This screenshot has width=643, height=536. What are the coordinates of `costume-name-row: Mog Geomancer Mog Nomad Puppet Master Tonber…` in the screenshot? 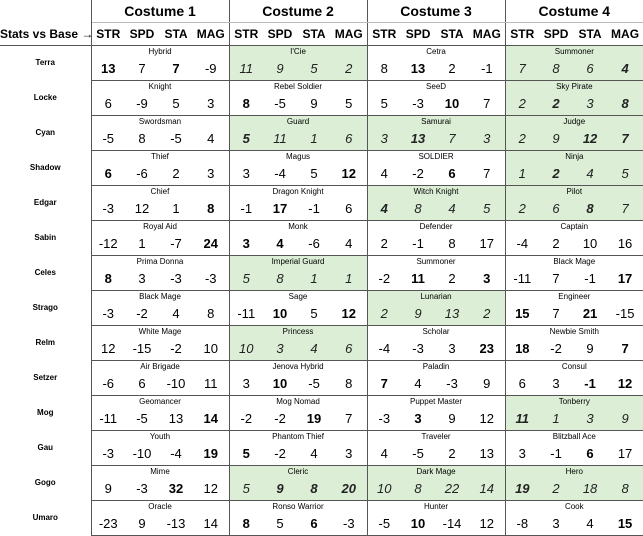 It's located at (321, 413).